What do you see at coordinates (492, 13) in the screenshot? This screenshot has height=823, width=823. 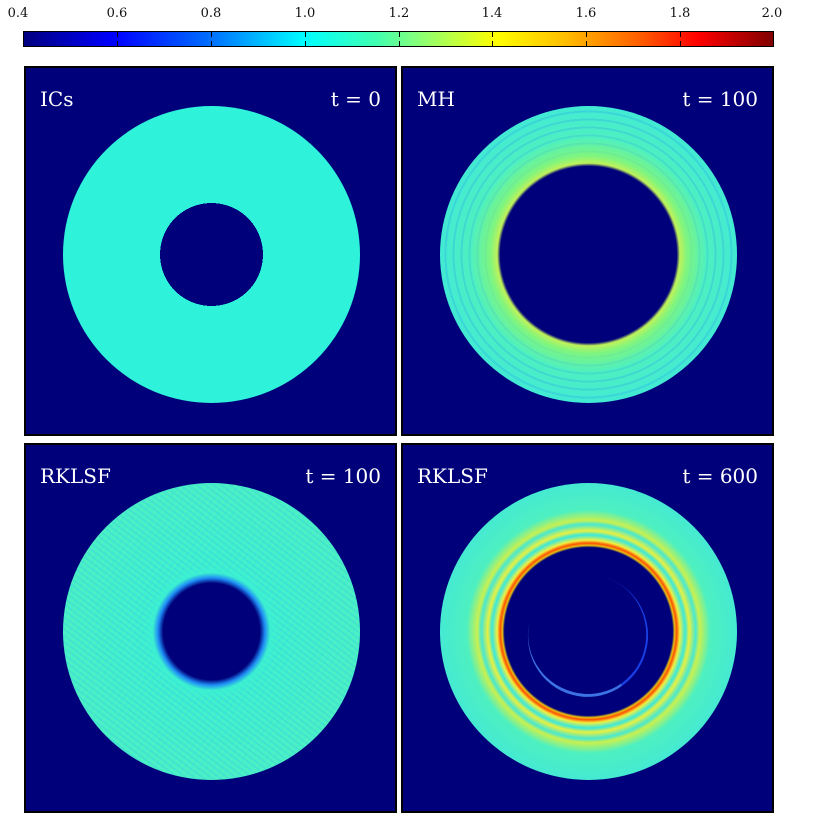 I see `colorbar-tick: 1.4` at bounding box center [492, 13].